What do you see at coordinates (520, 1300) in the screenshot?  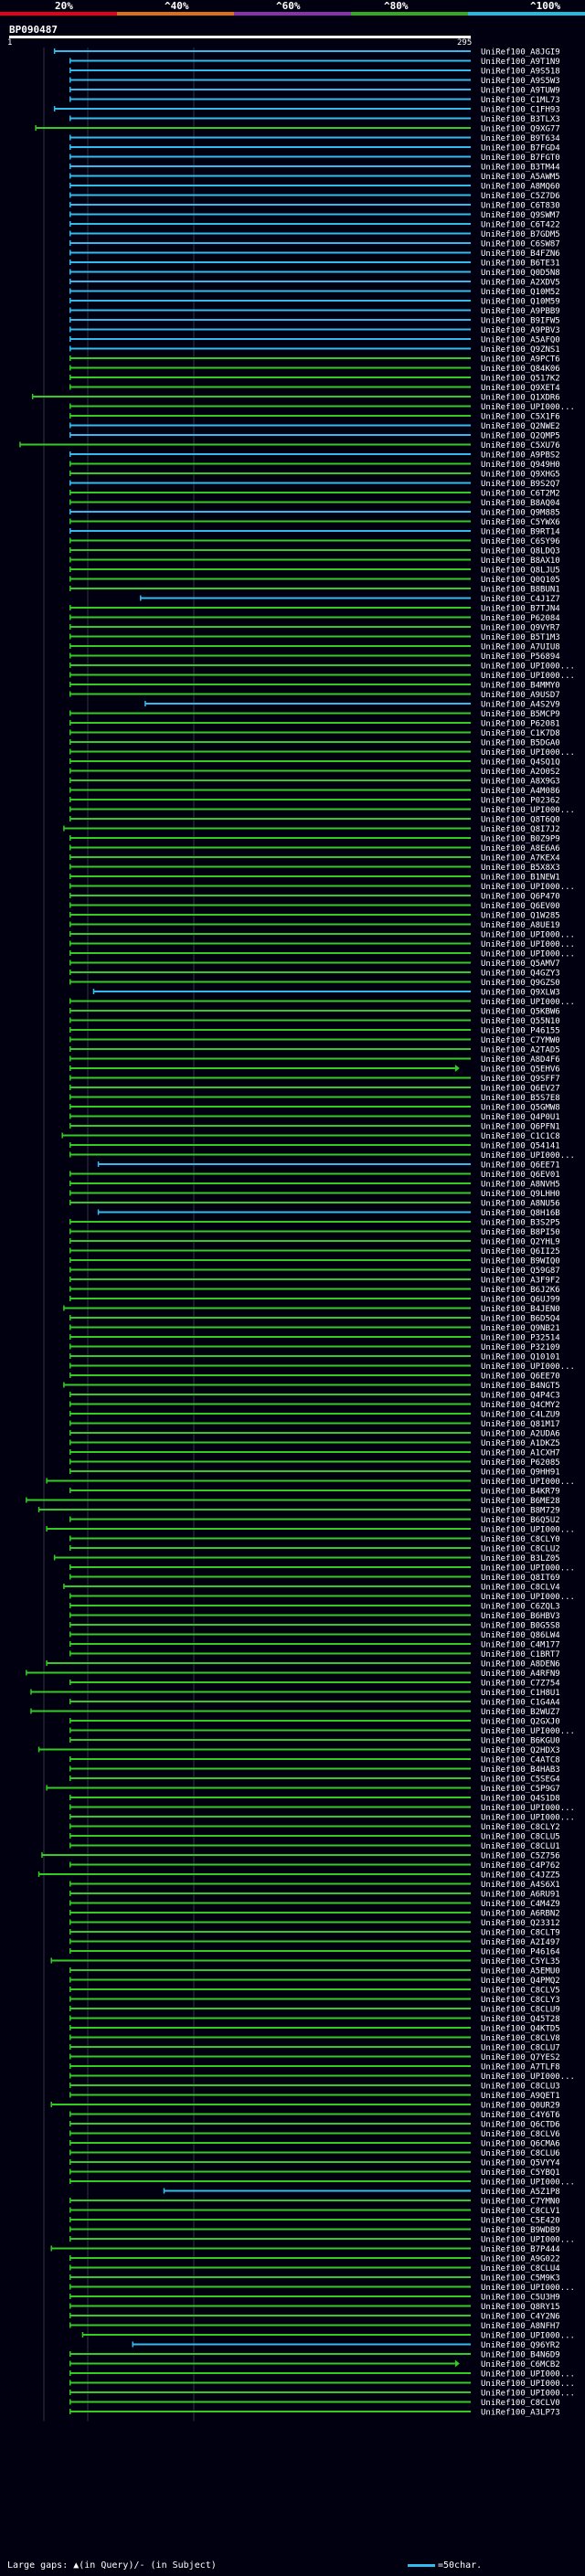 I see `hit-label: UniRef100_Q6UJ99` at bounding box center [520, 1300].